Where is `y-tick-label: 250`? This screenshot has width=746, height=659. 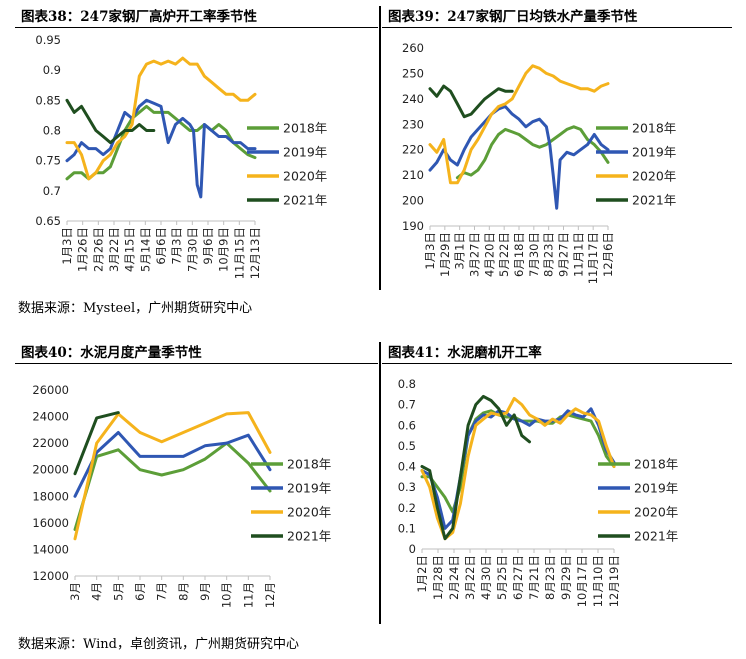
y-tick-label: 250 is located at coordinates (413, 73).